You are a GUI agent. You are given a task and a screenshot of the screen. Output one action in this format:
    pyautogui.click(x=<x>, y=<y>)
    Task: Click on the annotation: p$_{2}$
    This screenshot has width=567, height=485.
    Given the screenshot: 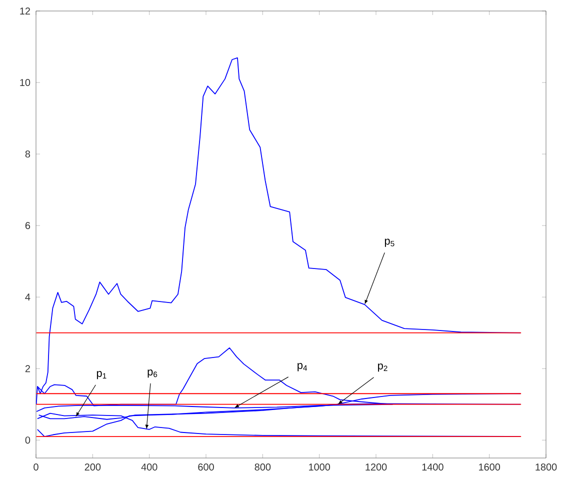 What is the action you would take?
    pyautogui.click(x=383, y=367)
    